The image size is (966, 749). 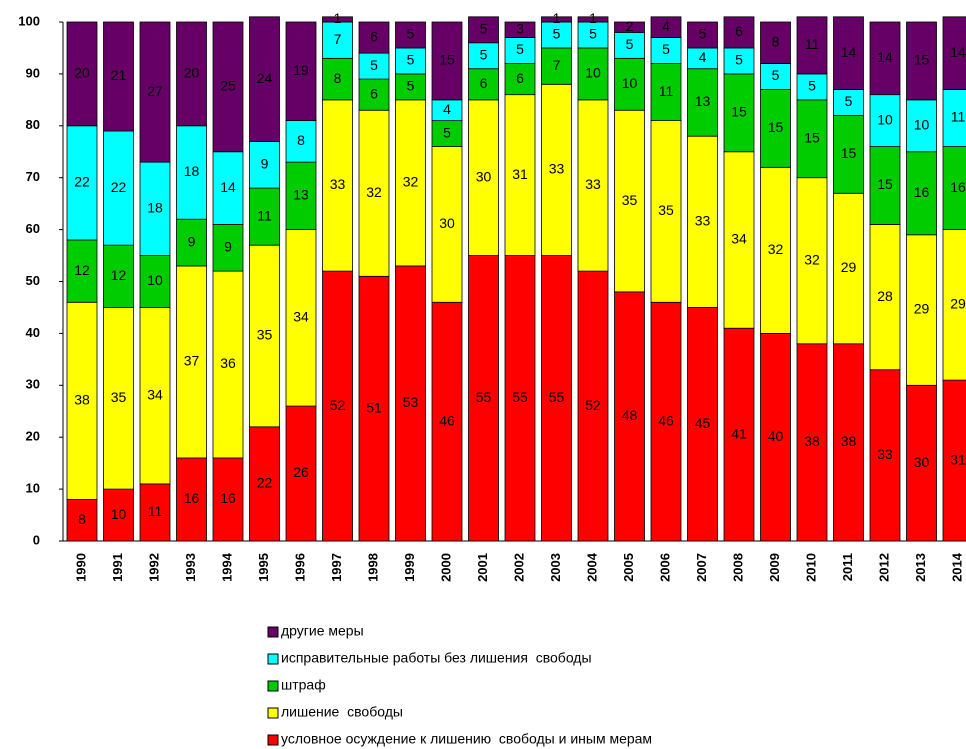 I want to click on x-tick-label: 1996, so click(x=299, y=567).